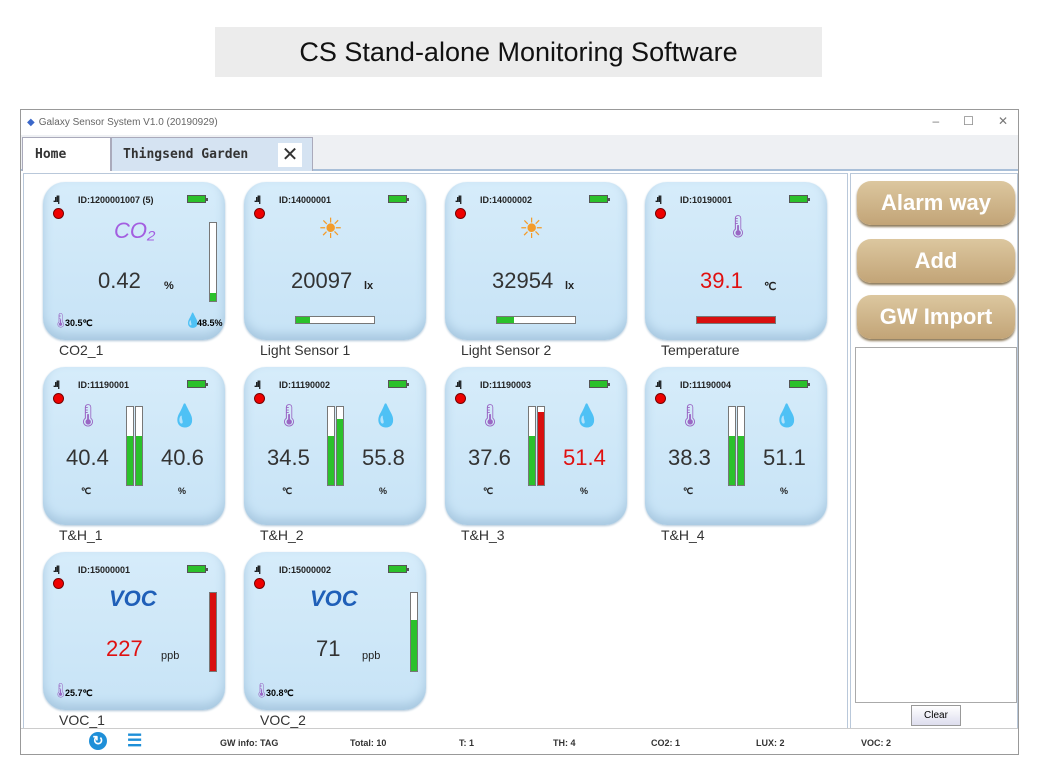  Describe the element at coordinates (283, 720) in the screenshot. I see `sensor-name: VOC_2` at that location.